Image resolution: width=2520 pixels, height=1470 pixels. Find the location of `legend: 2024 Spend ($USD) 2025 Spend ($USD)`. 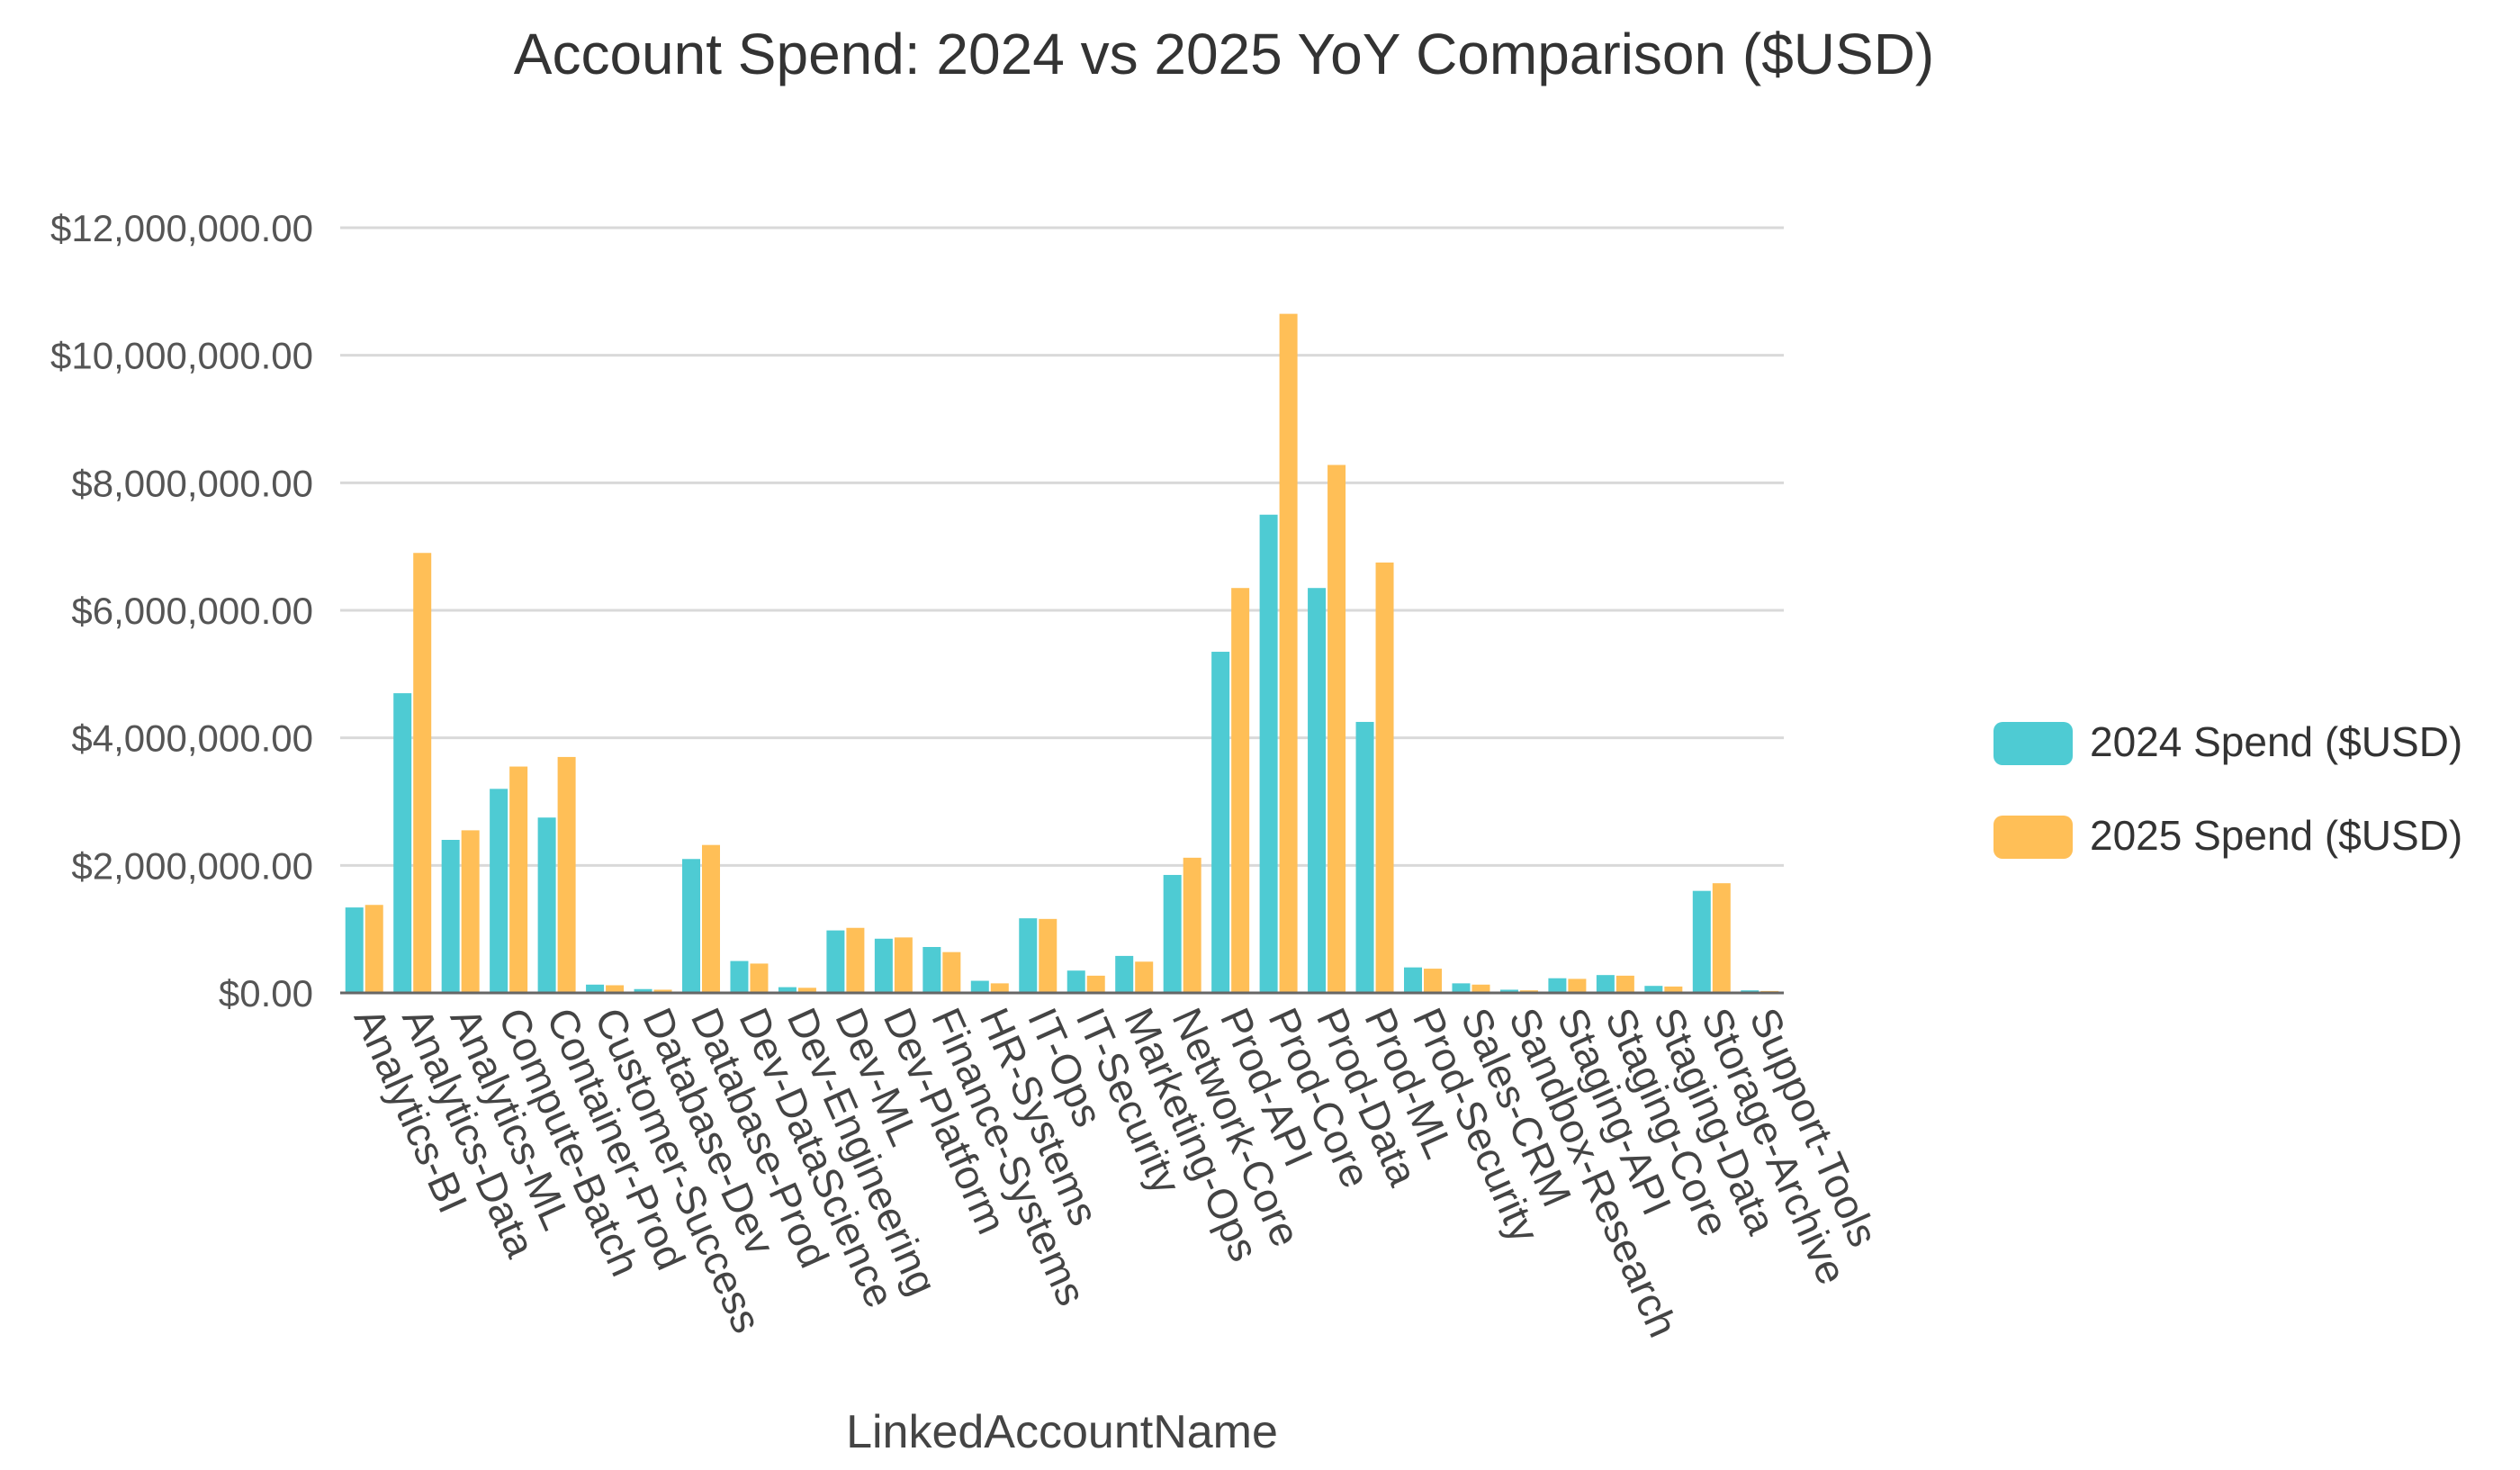

legend: 2024 Spend ($USD) 2025 Spend ($USD) is located at coordinates (2228, 788).